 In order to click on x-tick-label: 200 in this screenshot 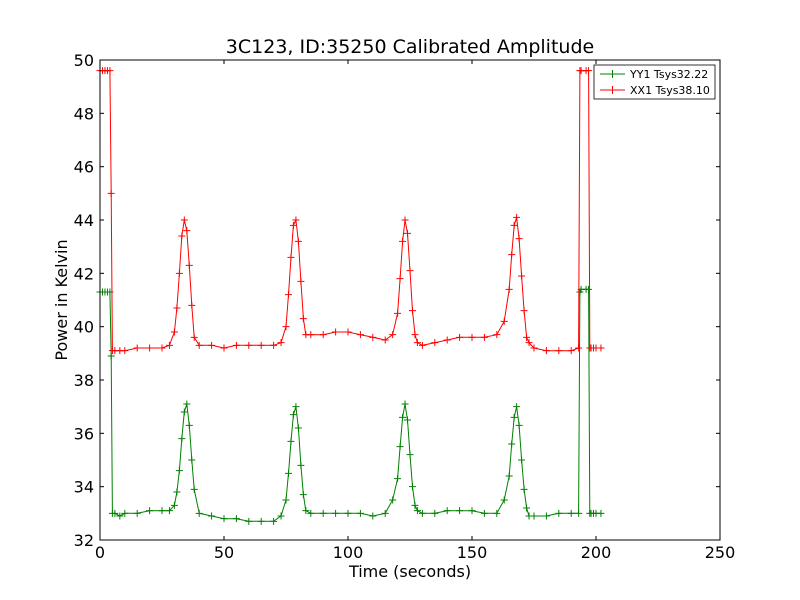, I will do `click(596, 552)`.